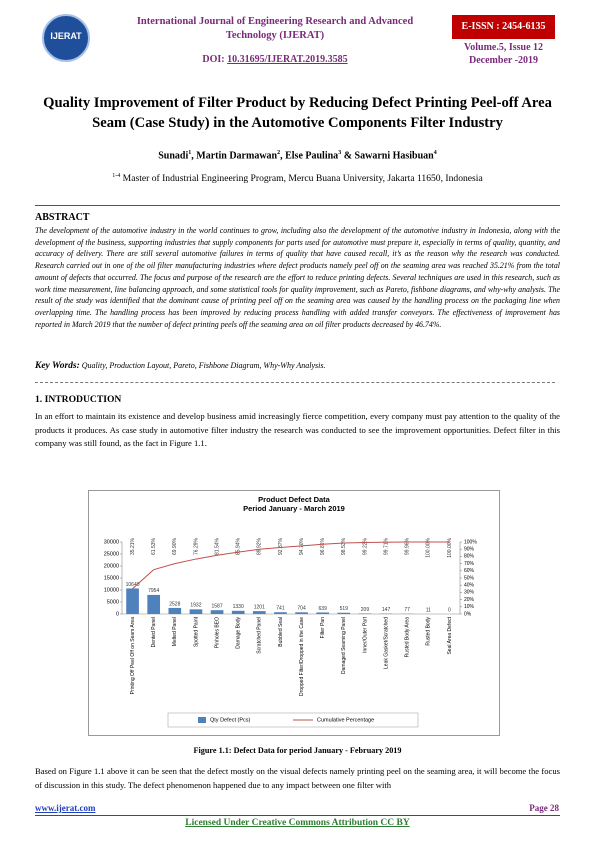 The width and height of the screenshot is (595, 842). I want to click on bar-value-label: 77, so click(407, 610).